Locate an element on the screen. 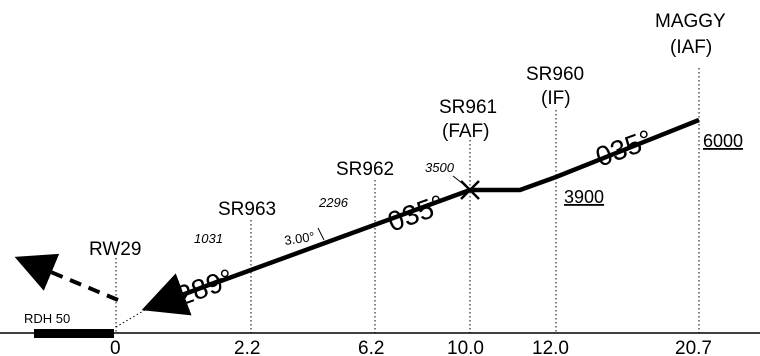 This screenshot has width=760, height=356. glidepath-tick is located at coordinates (321, 234).